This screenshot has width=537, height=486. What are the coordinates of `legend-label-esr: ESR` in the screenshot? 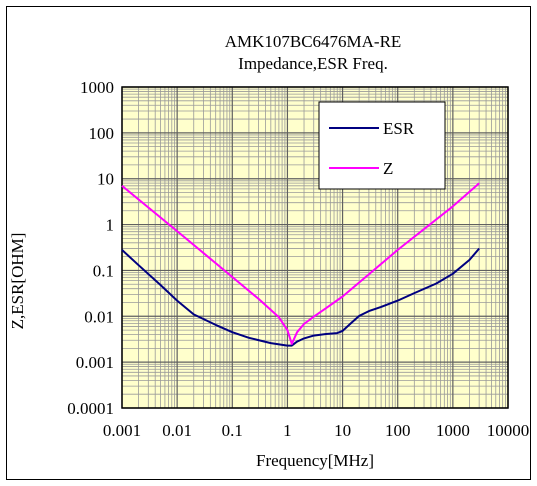 It's located at (399, 128).